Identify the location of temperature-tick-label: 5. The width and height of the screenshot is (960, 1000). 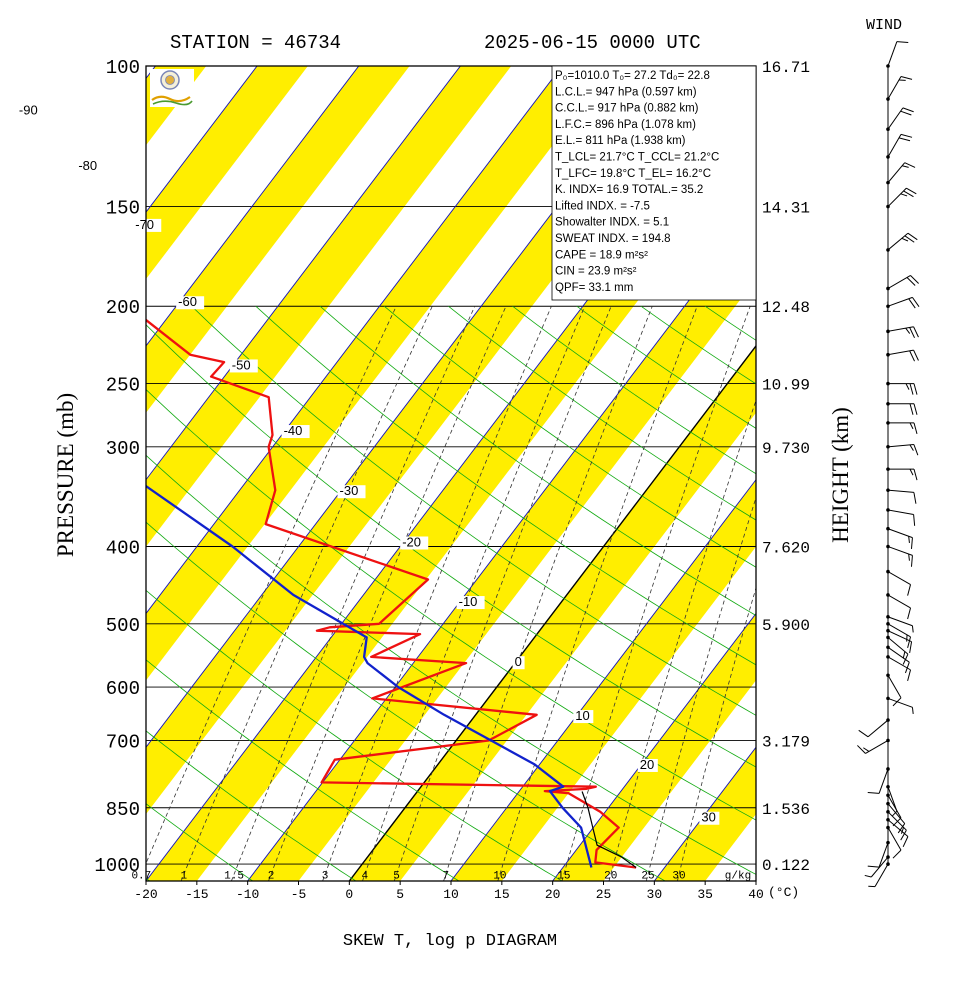
(400, 894).